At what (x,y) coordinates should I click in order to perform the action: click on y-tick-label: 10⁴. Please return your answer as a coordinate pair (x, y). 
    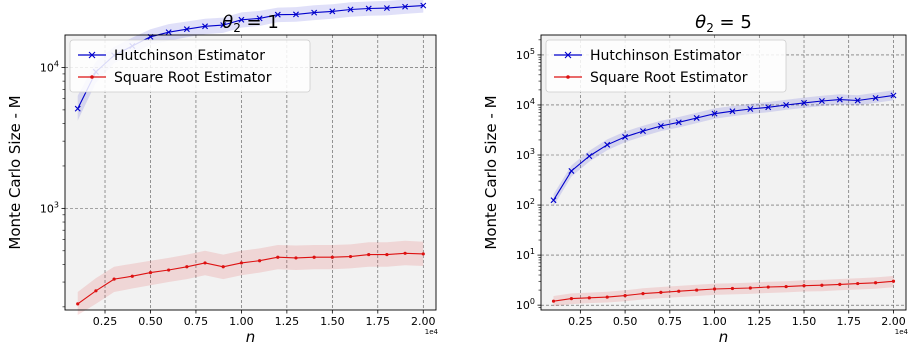
    Looking at the image, I should click on (525, 104).